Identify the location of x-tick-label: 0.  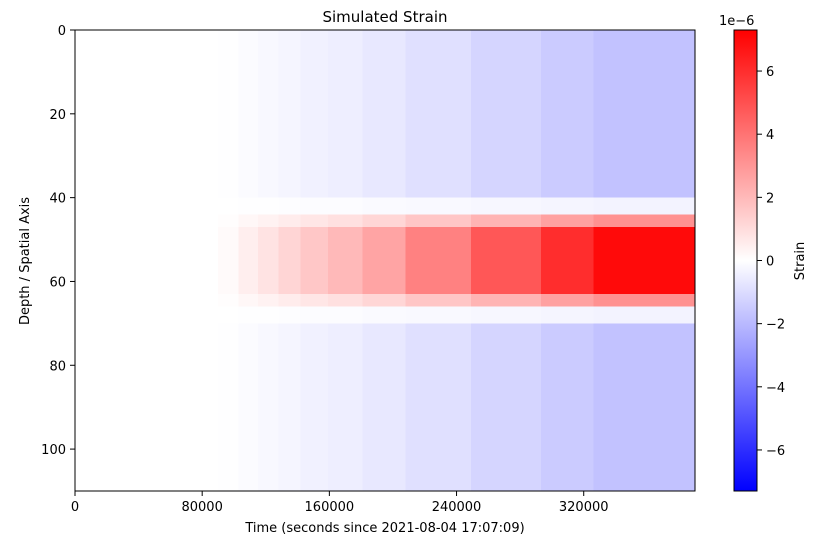
(75, 507).